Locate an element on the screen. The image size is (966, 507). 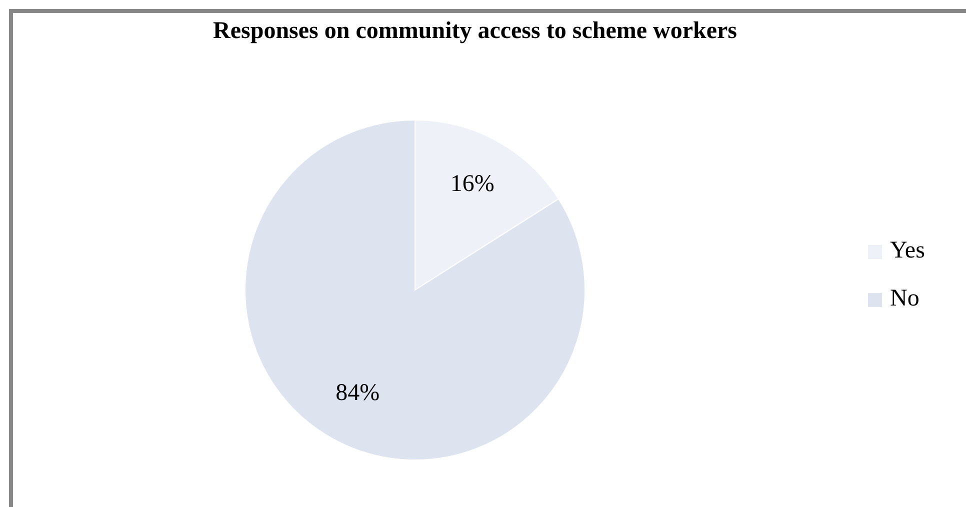
legend-label: No is located at coordinates (905, 299).